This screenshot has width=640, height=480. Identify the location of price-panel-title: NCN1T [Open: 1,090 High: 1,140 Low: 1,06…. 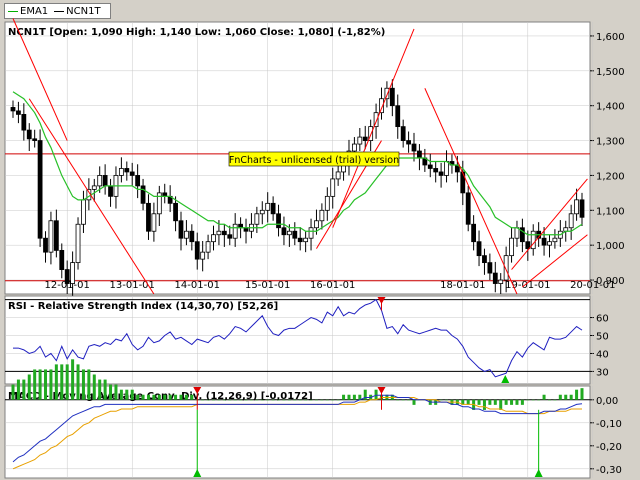
(196, 32).